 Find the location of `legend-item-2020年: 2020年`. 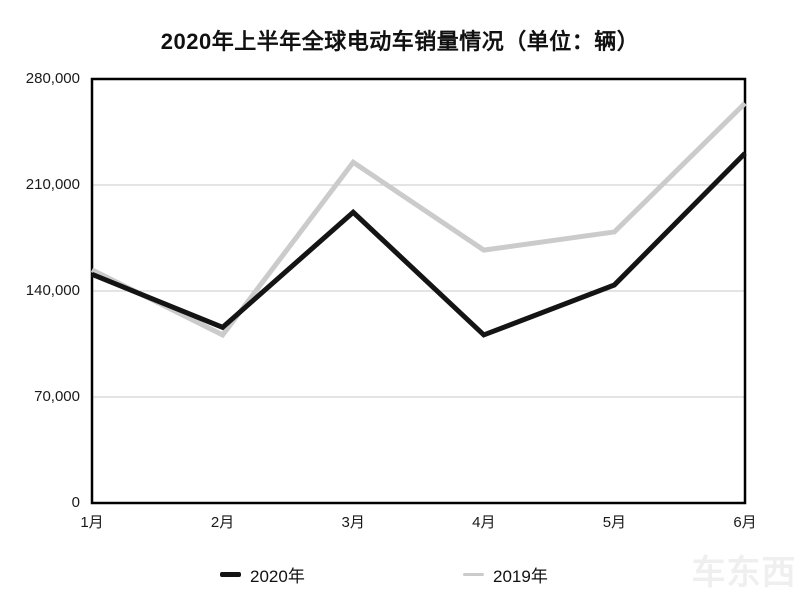

legend-item-2020年: 2020年 is located at coordinates (262, 574).